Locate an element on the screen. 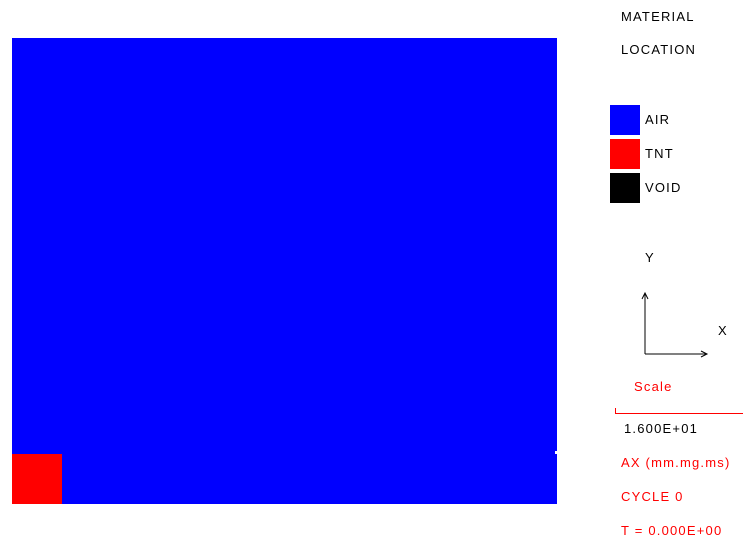  axis-label-x: X is located at coordinates (723, 330).